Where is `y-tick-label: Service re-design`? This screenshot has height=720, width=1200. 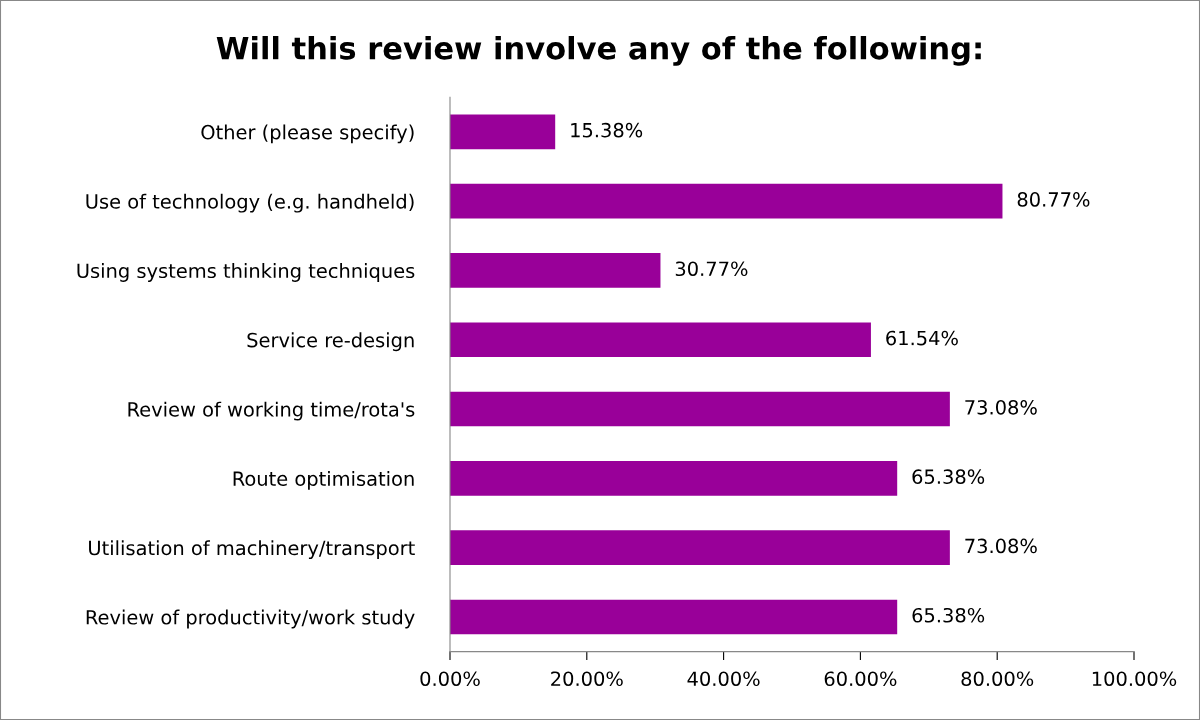 y-tick-label: Service re-design is located at coordinates (330, 342).